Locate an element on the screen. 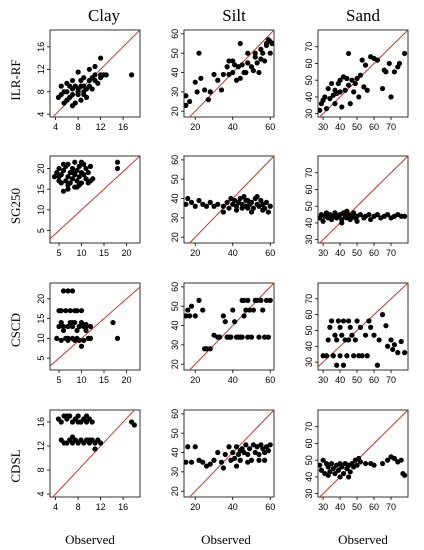 The height and width of the screenshot is (550, 424). y-tick-label: 40 is located at coordinates (175, 199).